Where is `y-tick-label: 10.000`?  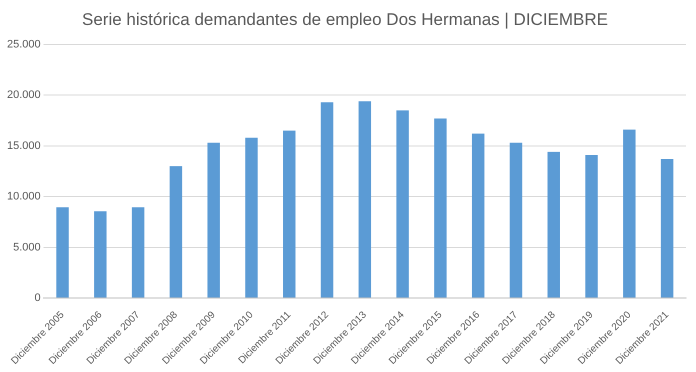 y-tick-label: 10.000 is located at coordinates (23, 196).